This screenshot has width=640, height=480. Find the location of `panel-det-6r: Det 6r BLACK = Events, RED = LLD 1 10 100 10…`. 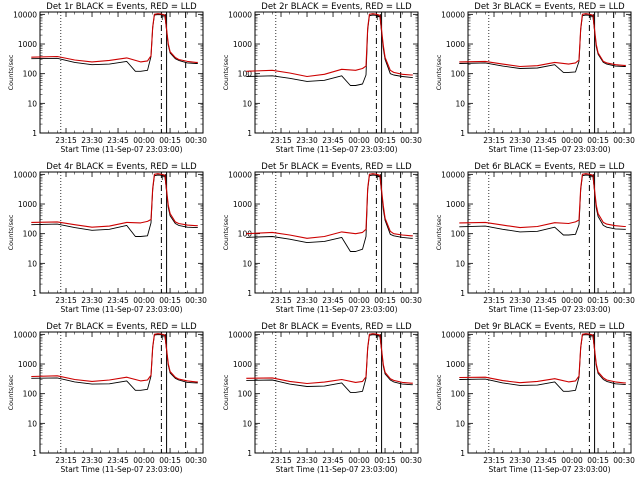

panel-det-6r: Det 6r BLACK = Events, RED = LLD 1 10 100 10… is located at coordinates (535, 238).